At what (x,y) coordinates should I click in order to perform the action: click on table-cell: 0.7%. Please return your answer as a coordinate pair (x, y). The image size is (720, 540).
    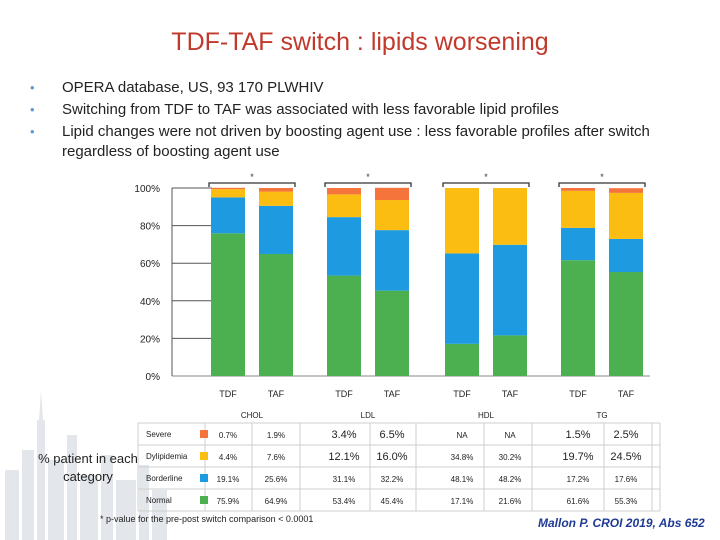
    Looking at the image, I should click on (228, 435).